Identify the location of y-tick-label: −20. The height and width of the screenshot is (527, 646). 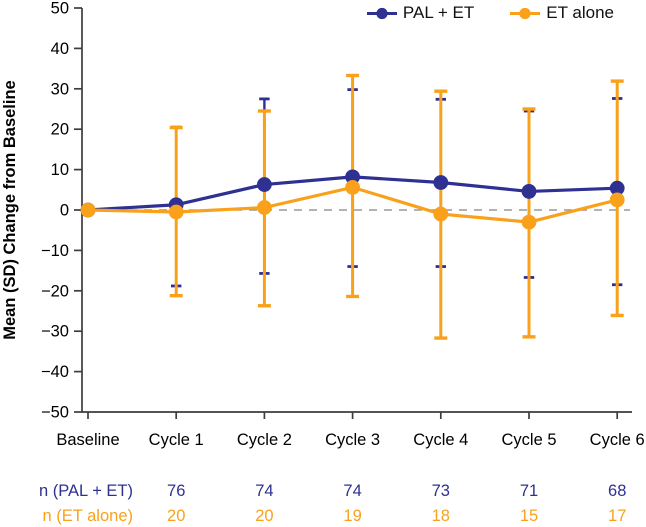
(55, 291).